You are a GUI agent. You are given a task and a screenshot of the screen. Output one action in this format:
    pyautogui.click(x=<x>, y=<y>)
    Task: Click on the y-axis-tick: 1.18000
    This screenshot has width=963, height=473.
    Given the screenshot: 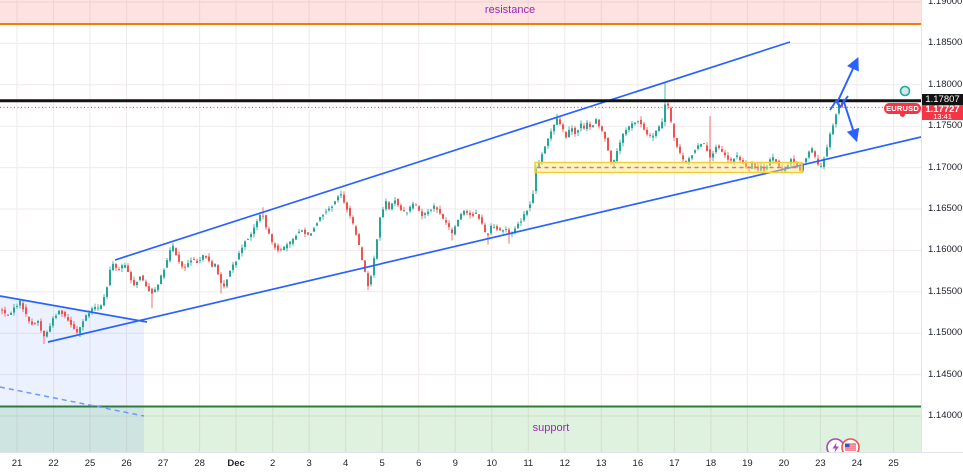 What is the action you would take?
    pyautogui.click(x=945, y=84)
    